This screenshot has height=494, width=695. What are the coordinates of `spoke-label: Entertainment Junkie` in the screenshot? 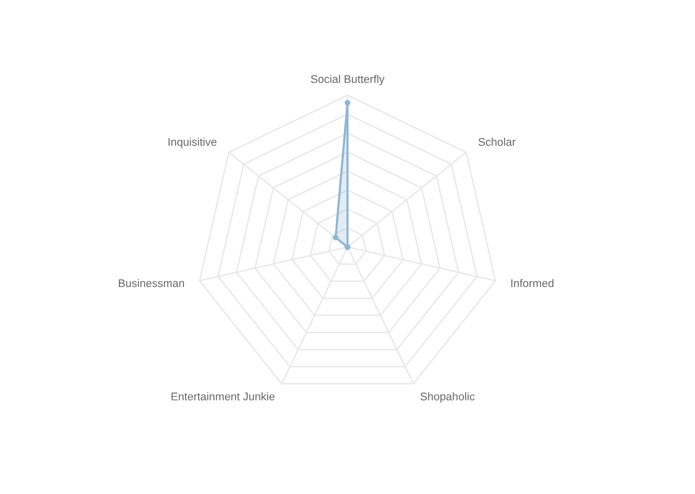 It's located at (223, 396).